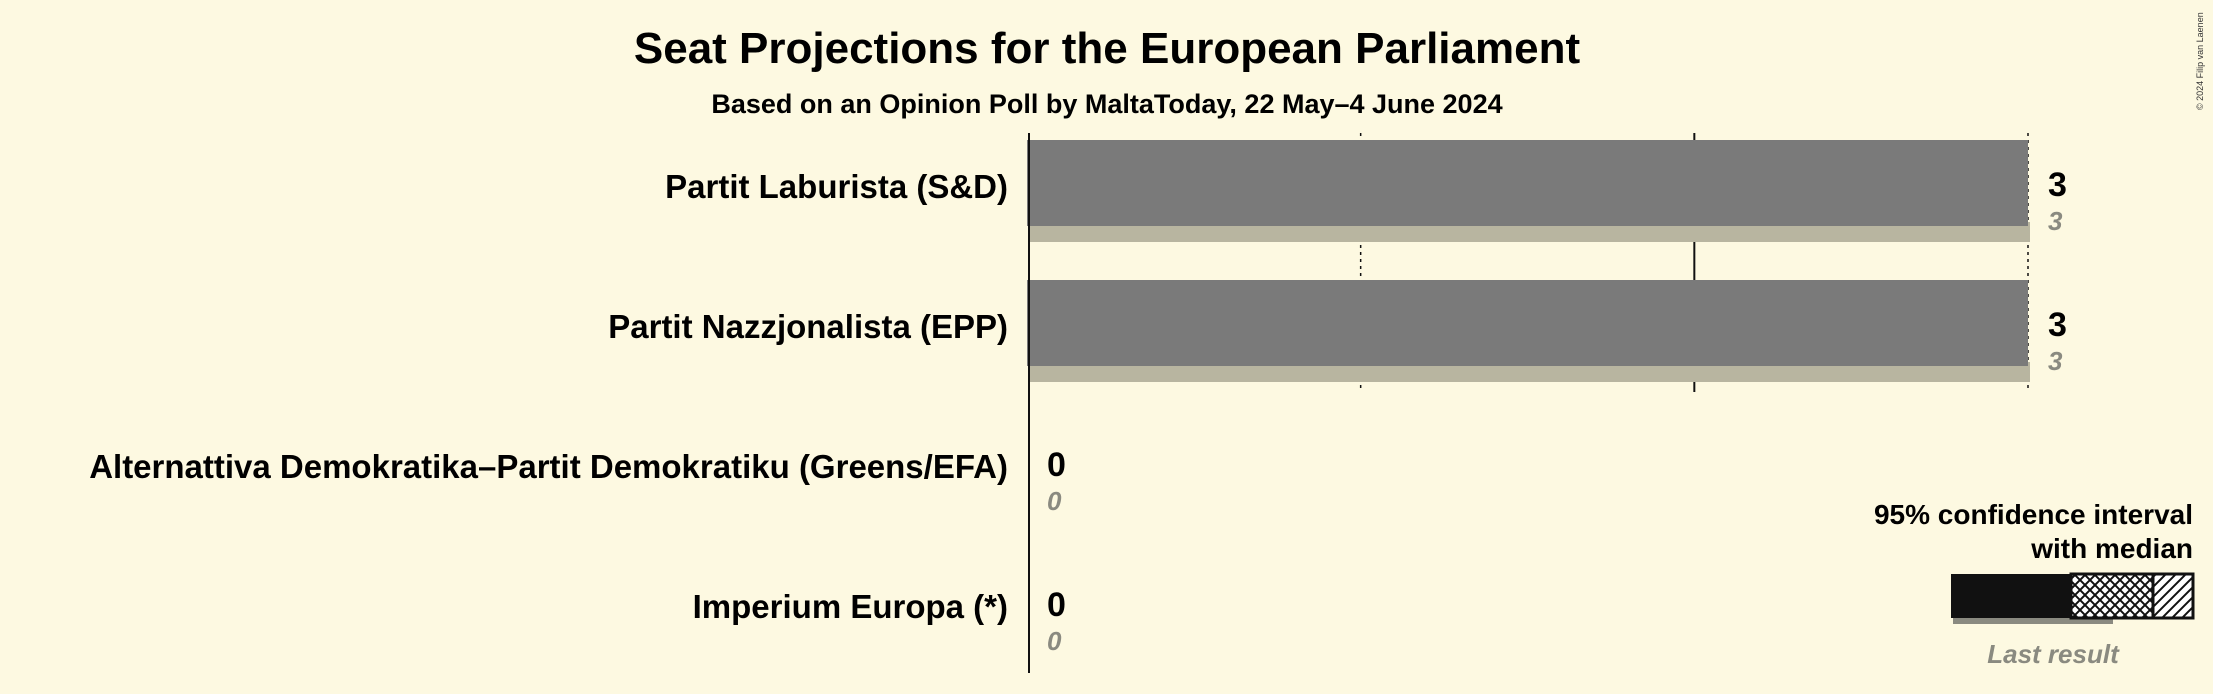  What do you see at coordinates (2053, 654) in the screenshot?
I see `legend-last-result-label: Last result` at bounding box center [2053, 654].